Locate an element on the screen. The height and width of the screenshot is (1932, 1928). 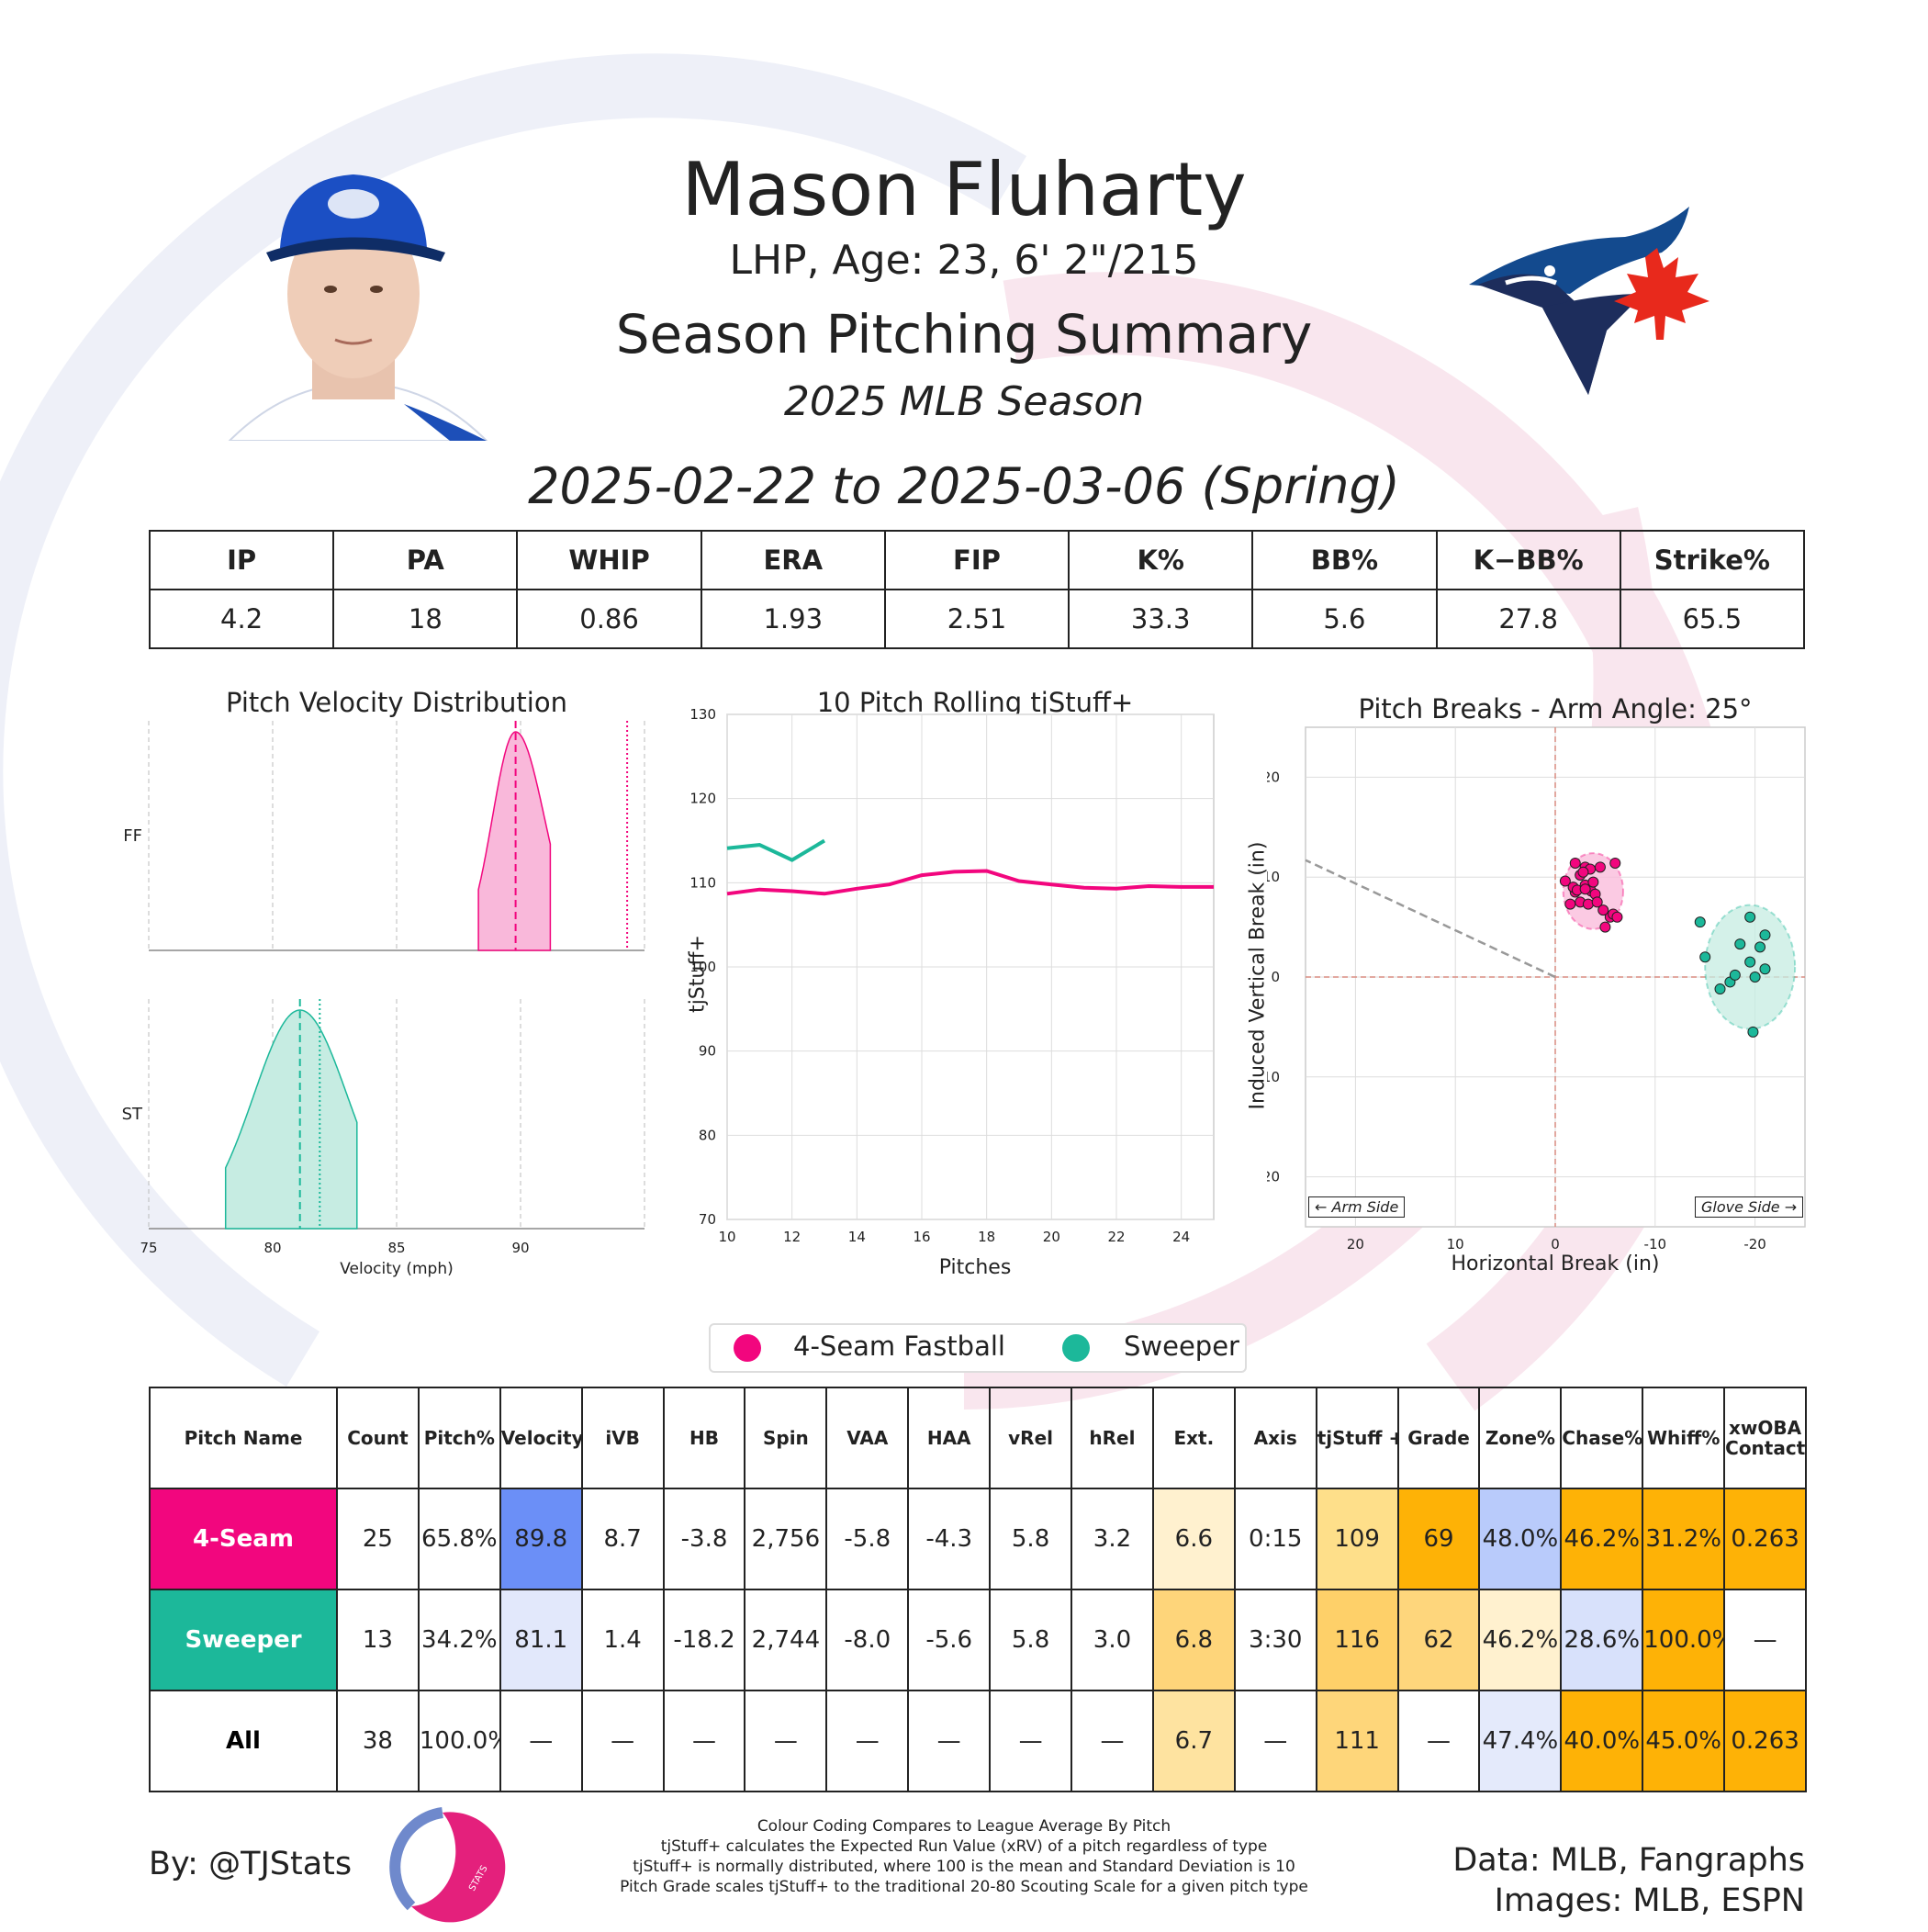
pitch-table-header: VAA is located at coordinates (867, 1438).